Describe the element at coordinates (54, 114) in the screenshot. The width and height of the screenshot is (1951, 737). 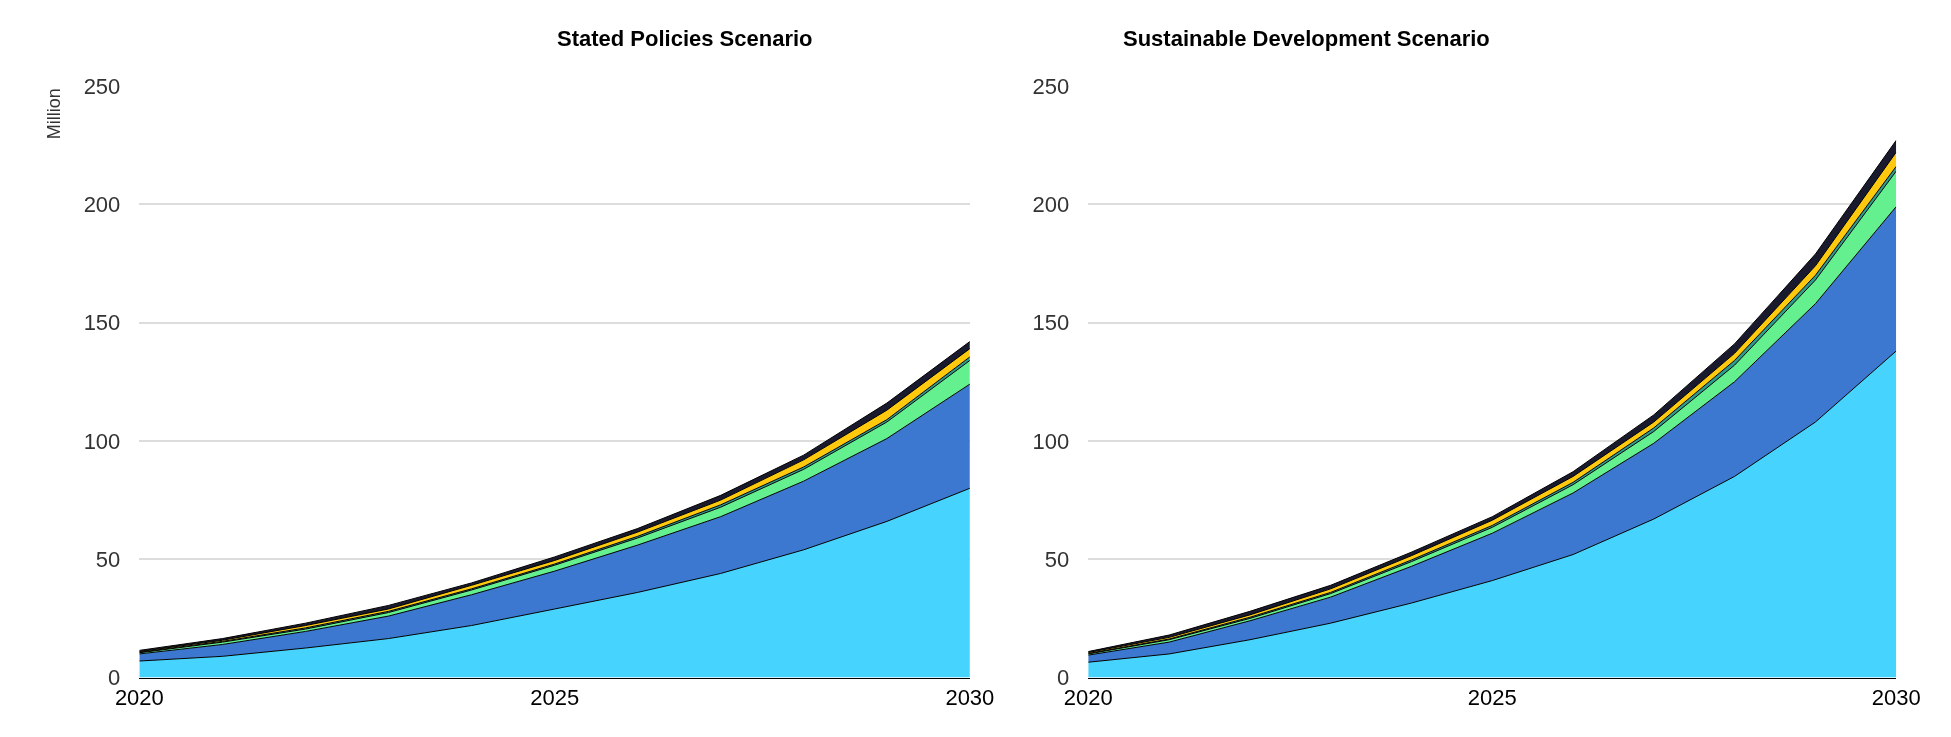
I see `y-axis-title: Million` at that location.